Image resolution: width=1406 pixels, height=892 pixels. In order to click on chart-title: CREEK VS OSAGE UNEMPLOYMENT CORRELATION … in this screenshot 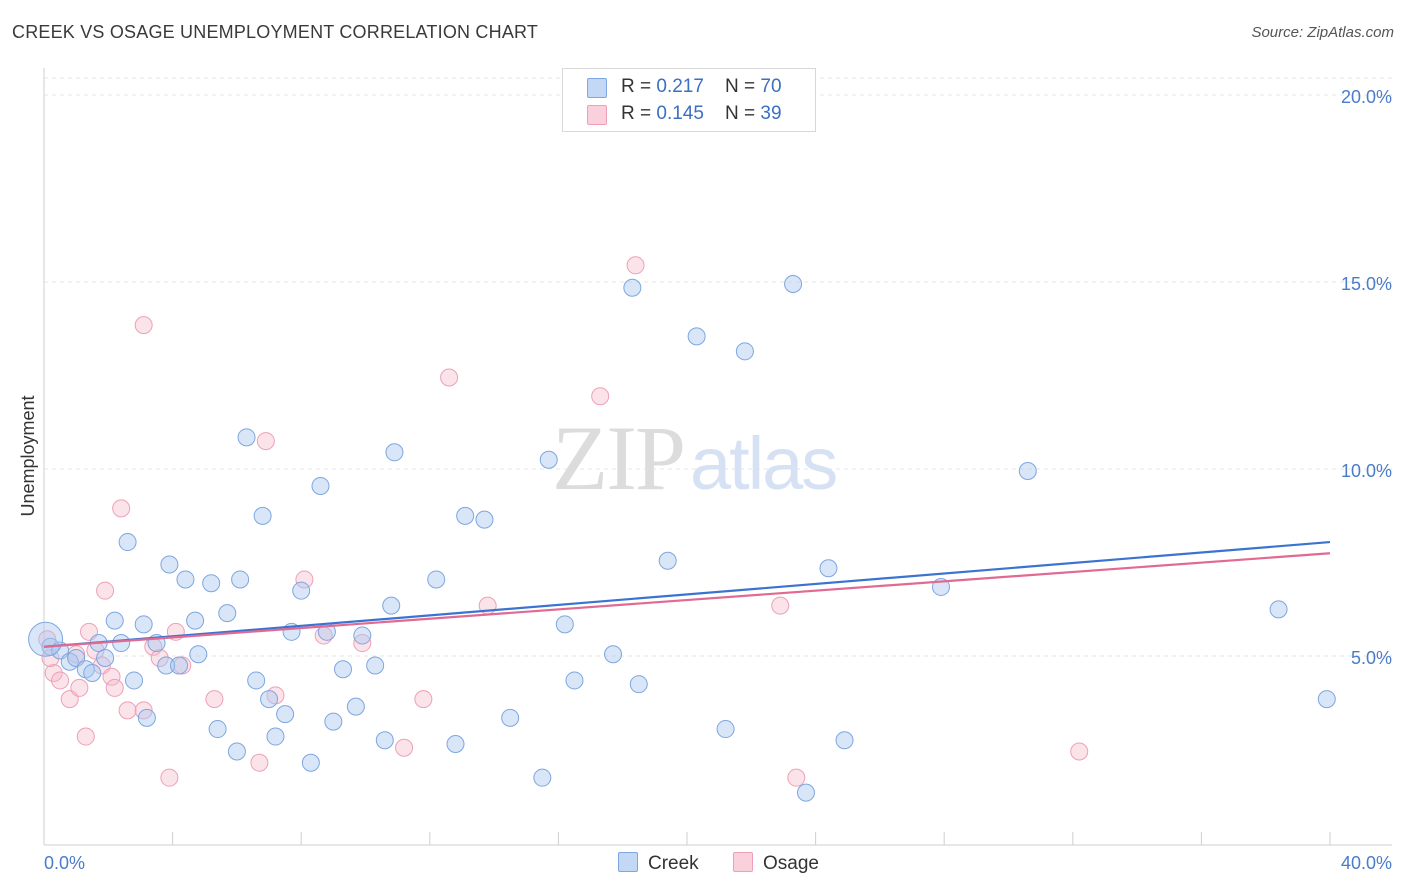, I will do `click(275, 32)`.